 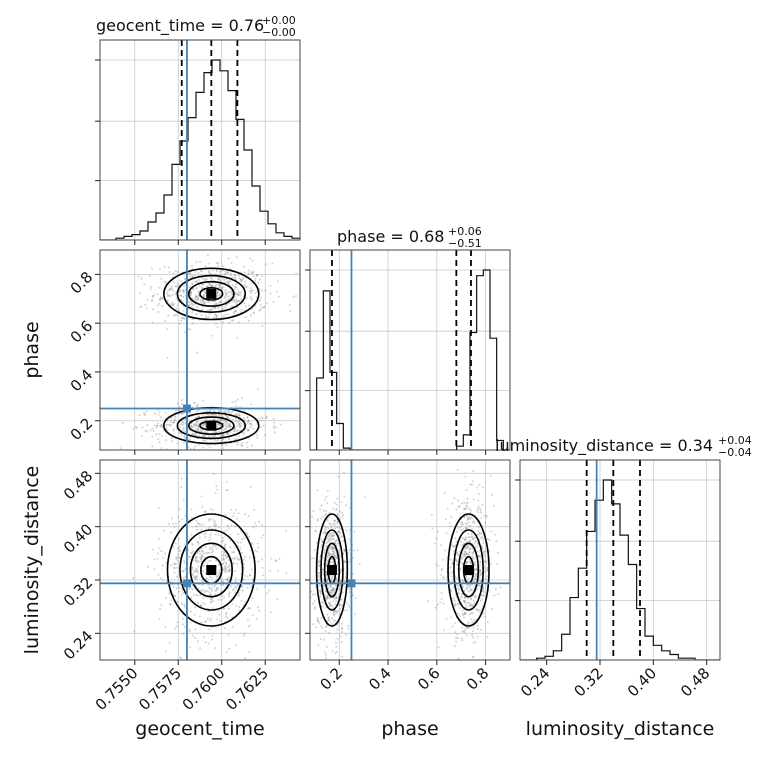 I want to click on panel-luminosity_distance-hist: 0.24 0.32 0.40 0.48, so click(x=618, y=579).